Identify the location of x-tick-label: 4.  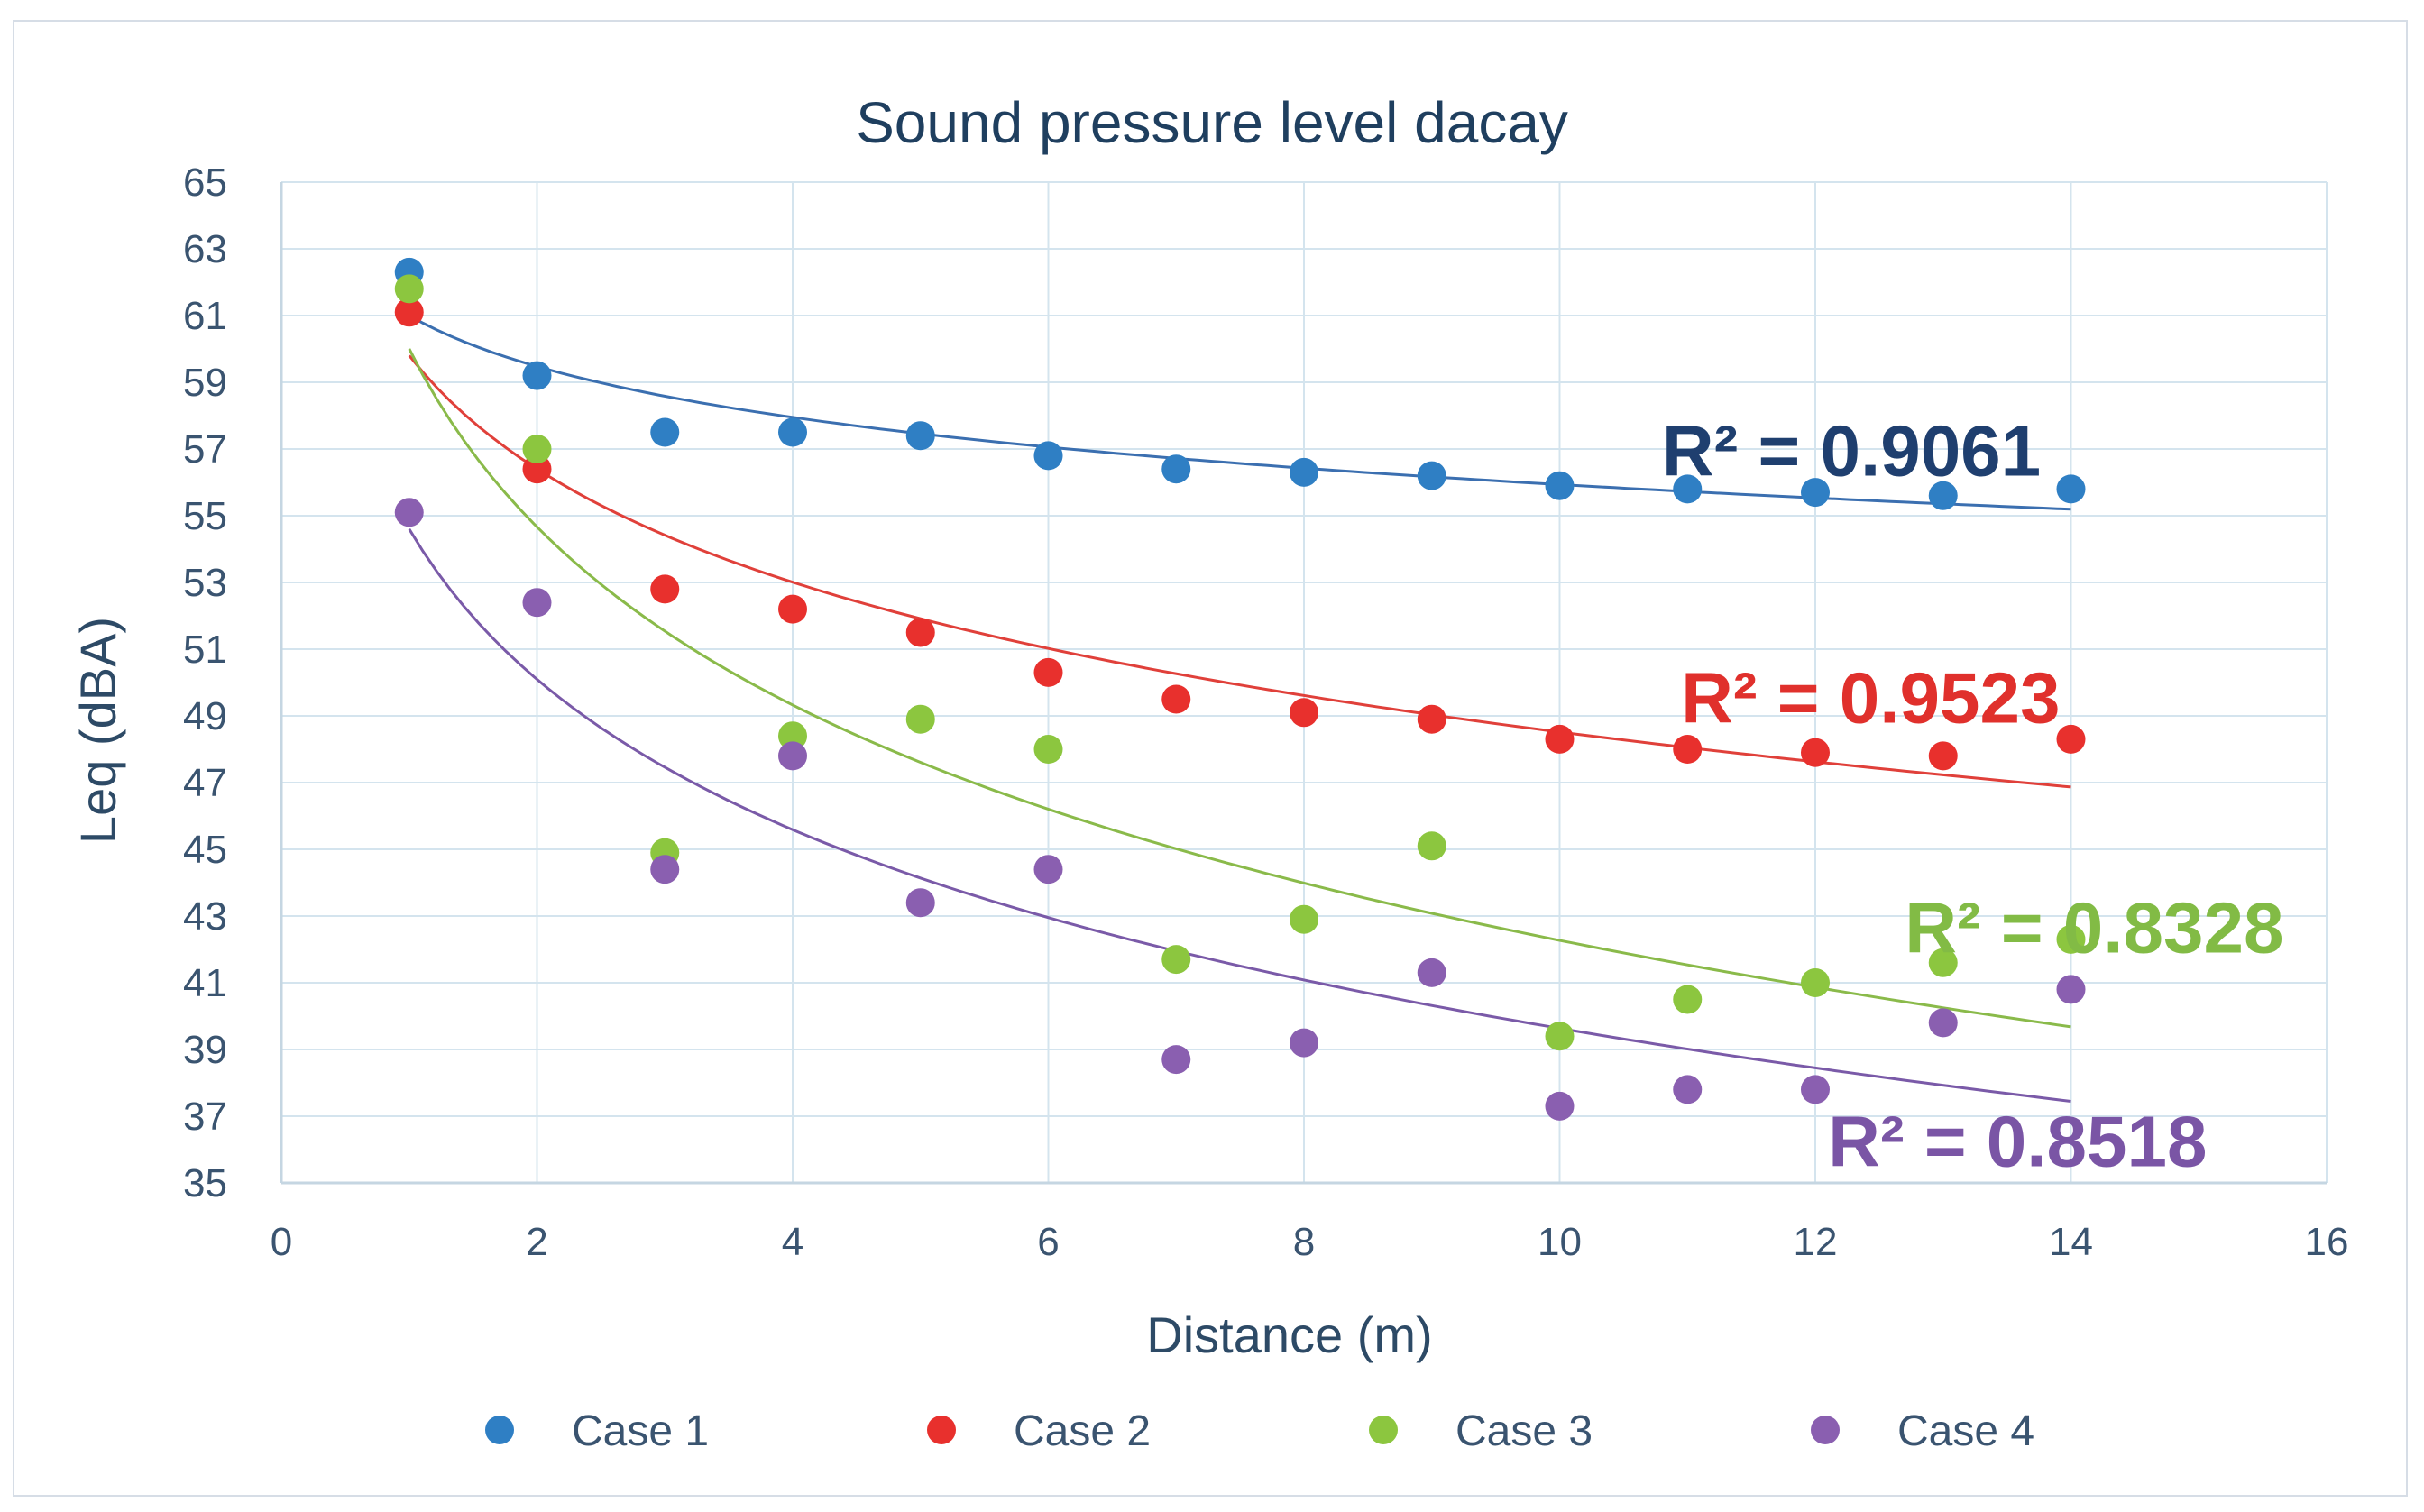
(792, 1242).